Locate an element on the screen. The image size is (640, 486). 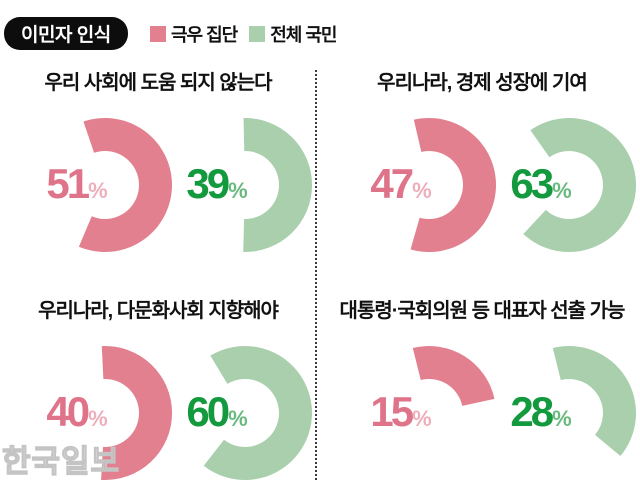
page-title: 이민자 인식 is located at coordinates (66, 35).